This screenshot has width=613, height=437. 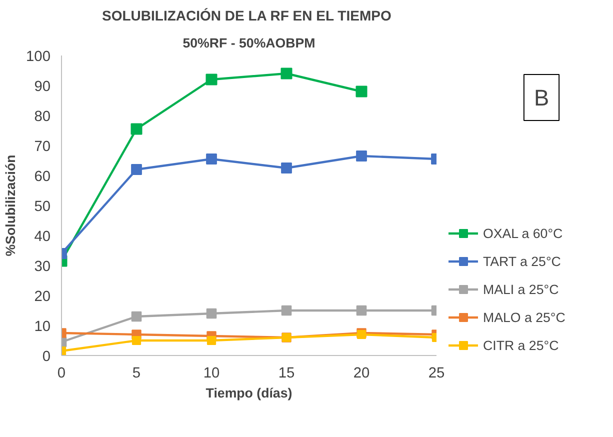 What do you see at coordinates (542, 97) in the screenshot?
I see `text: B` at bounding box center [542, 97].